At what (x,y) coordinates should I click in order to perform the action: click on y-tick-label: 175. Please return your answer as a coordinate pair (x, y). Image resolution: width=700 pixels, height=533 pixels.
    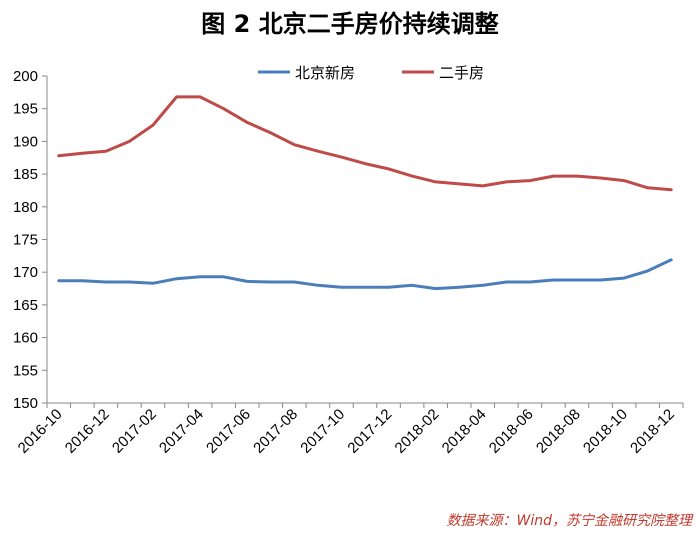
    Looking at the image, I should click on (25, 240).